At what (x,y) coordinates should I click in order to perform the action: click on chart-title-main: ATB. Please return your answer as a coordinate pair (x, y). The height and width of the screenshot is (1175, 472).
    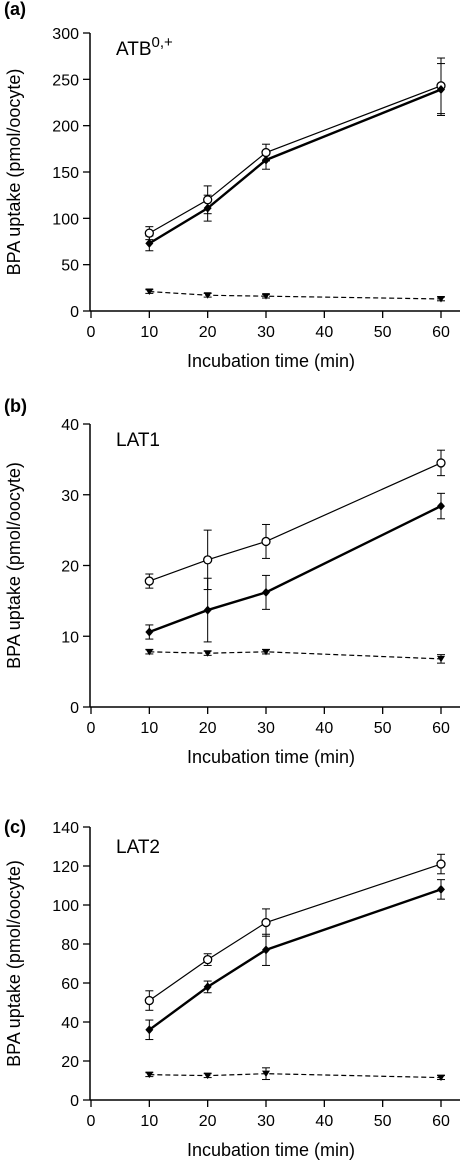
    Looking at the image, I should click on (134, 49).